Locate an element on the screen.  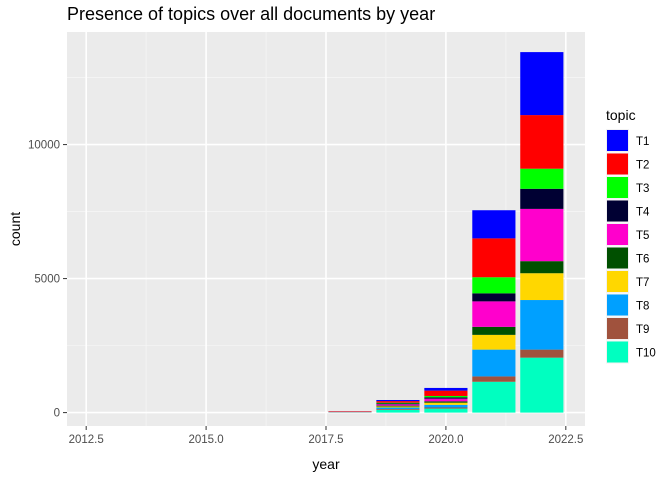
bar-segment-t9-2022 is located at coordinates (542, 353).